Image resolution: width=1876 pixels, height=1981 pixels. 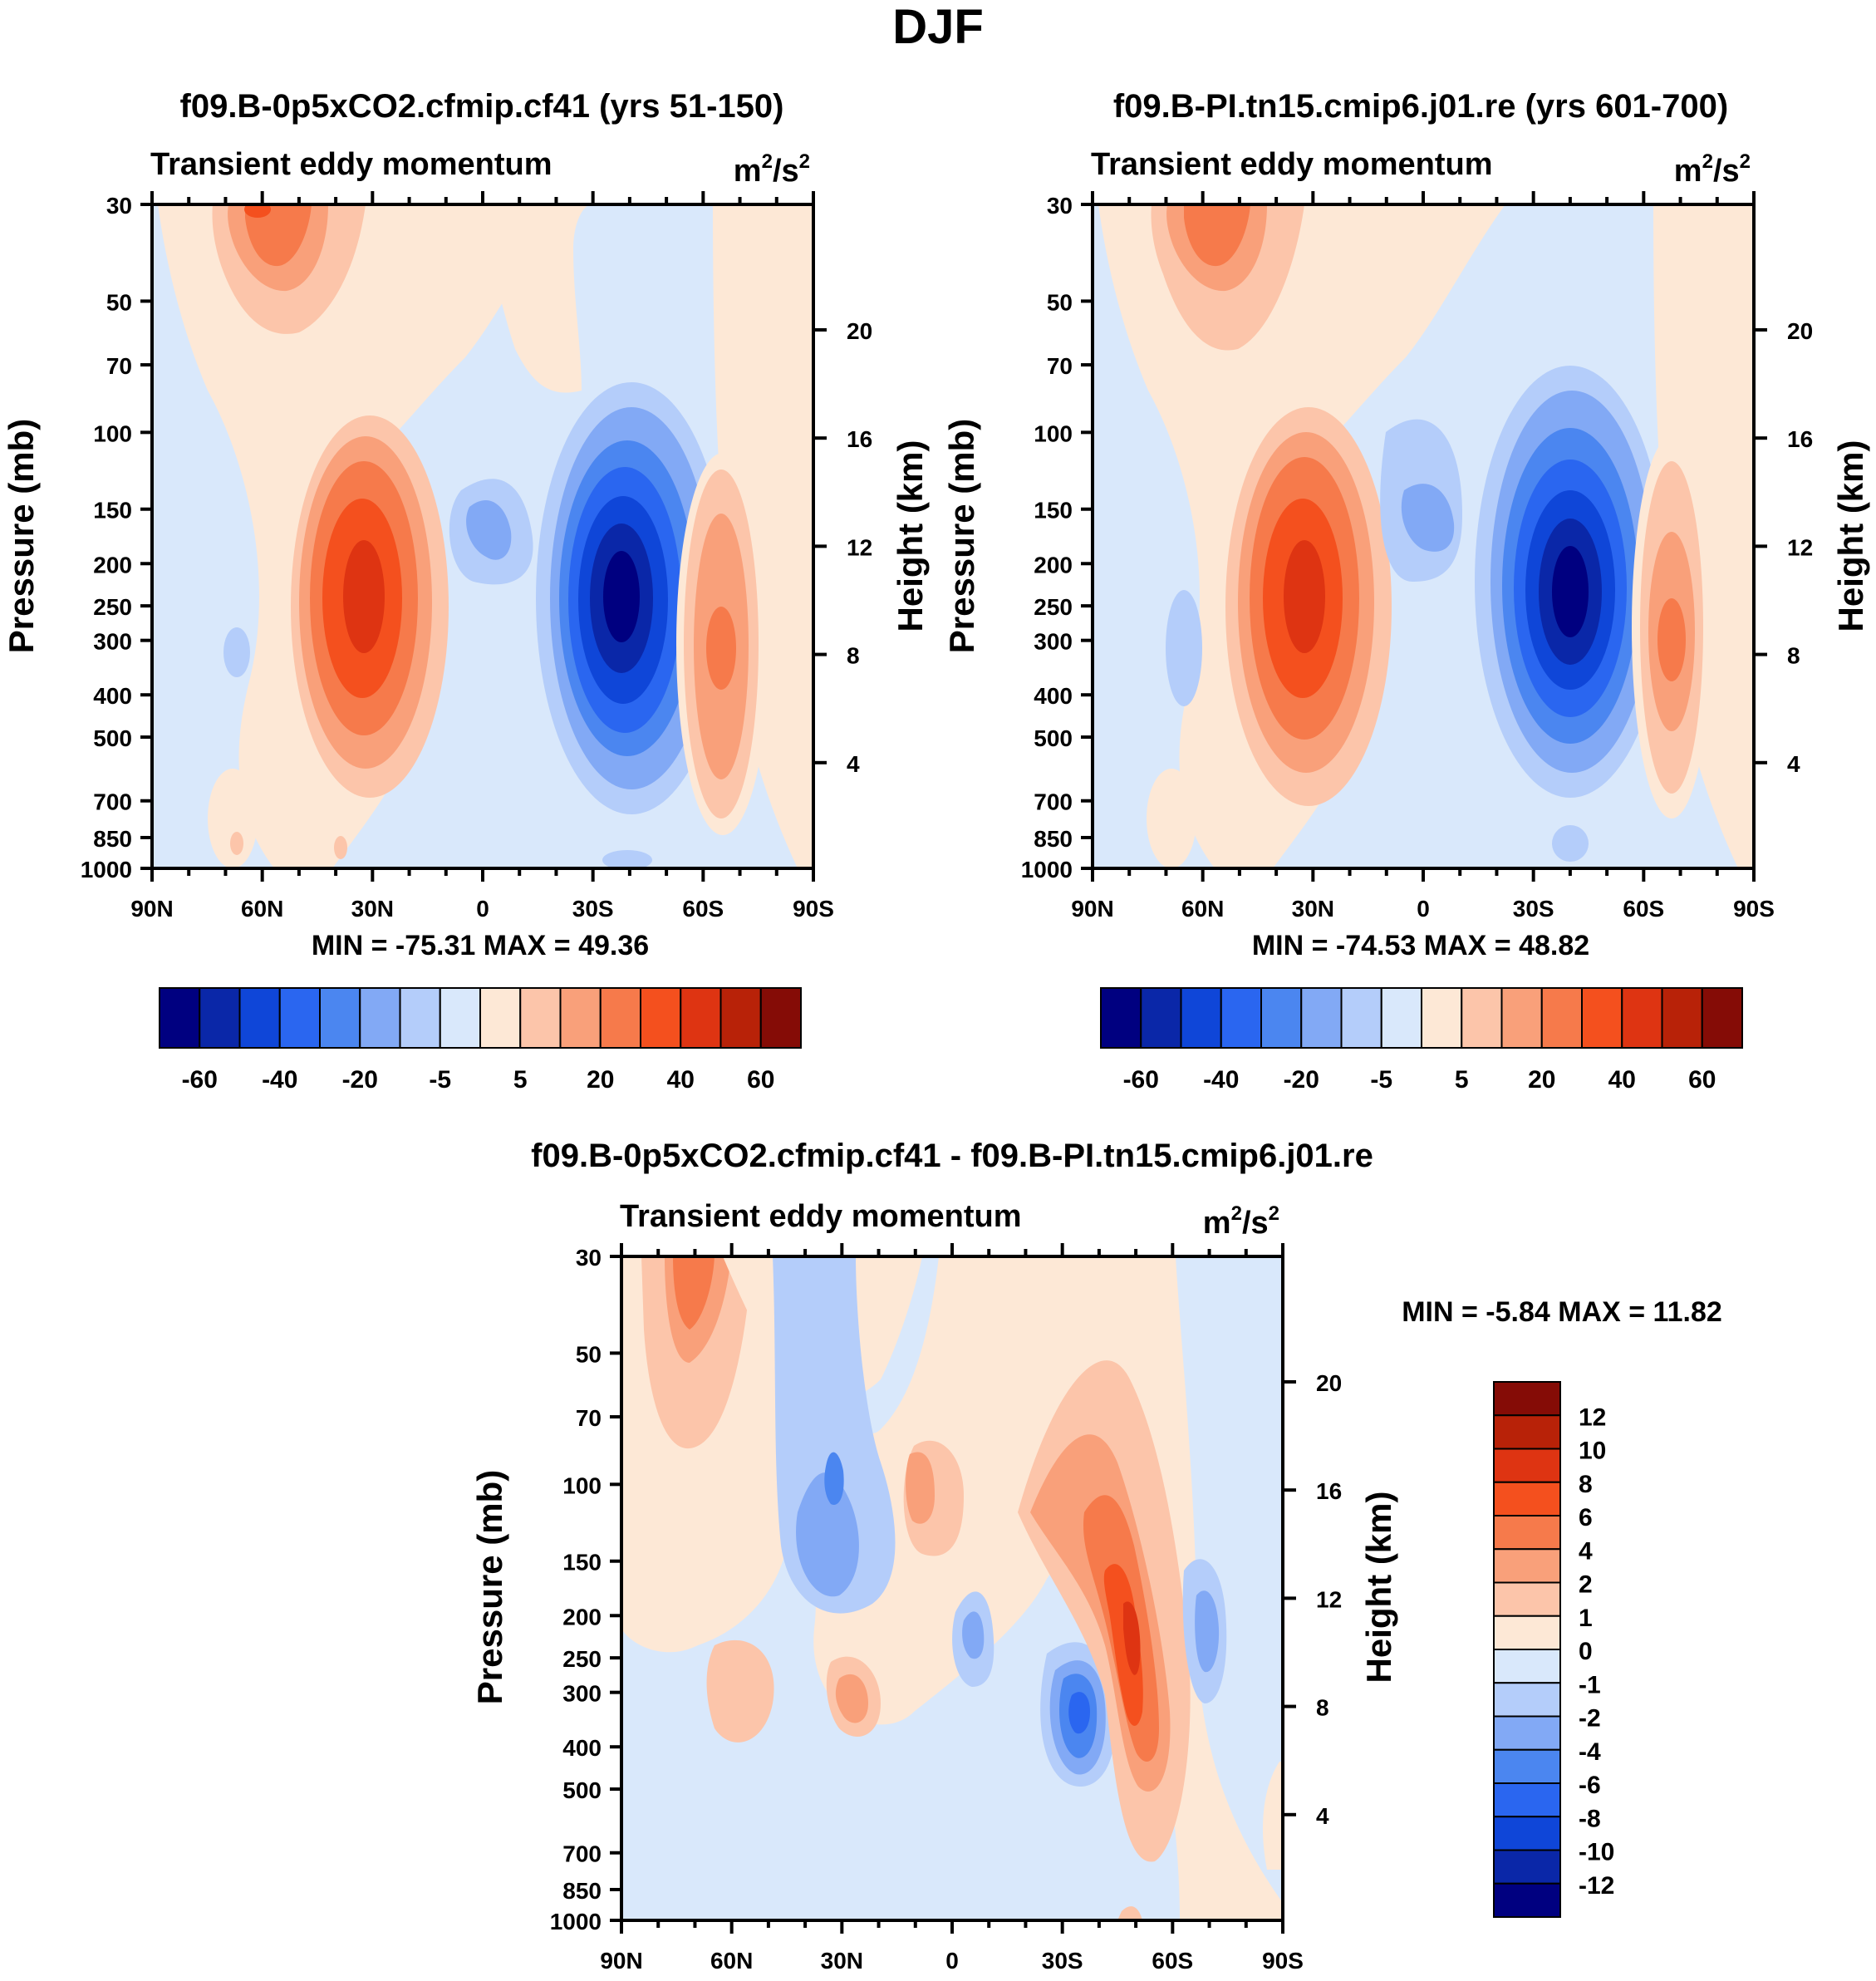 I want to click on lat-tick-label: 30S, so click(x=1062, y=1961).